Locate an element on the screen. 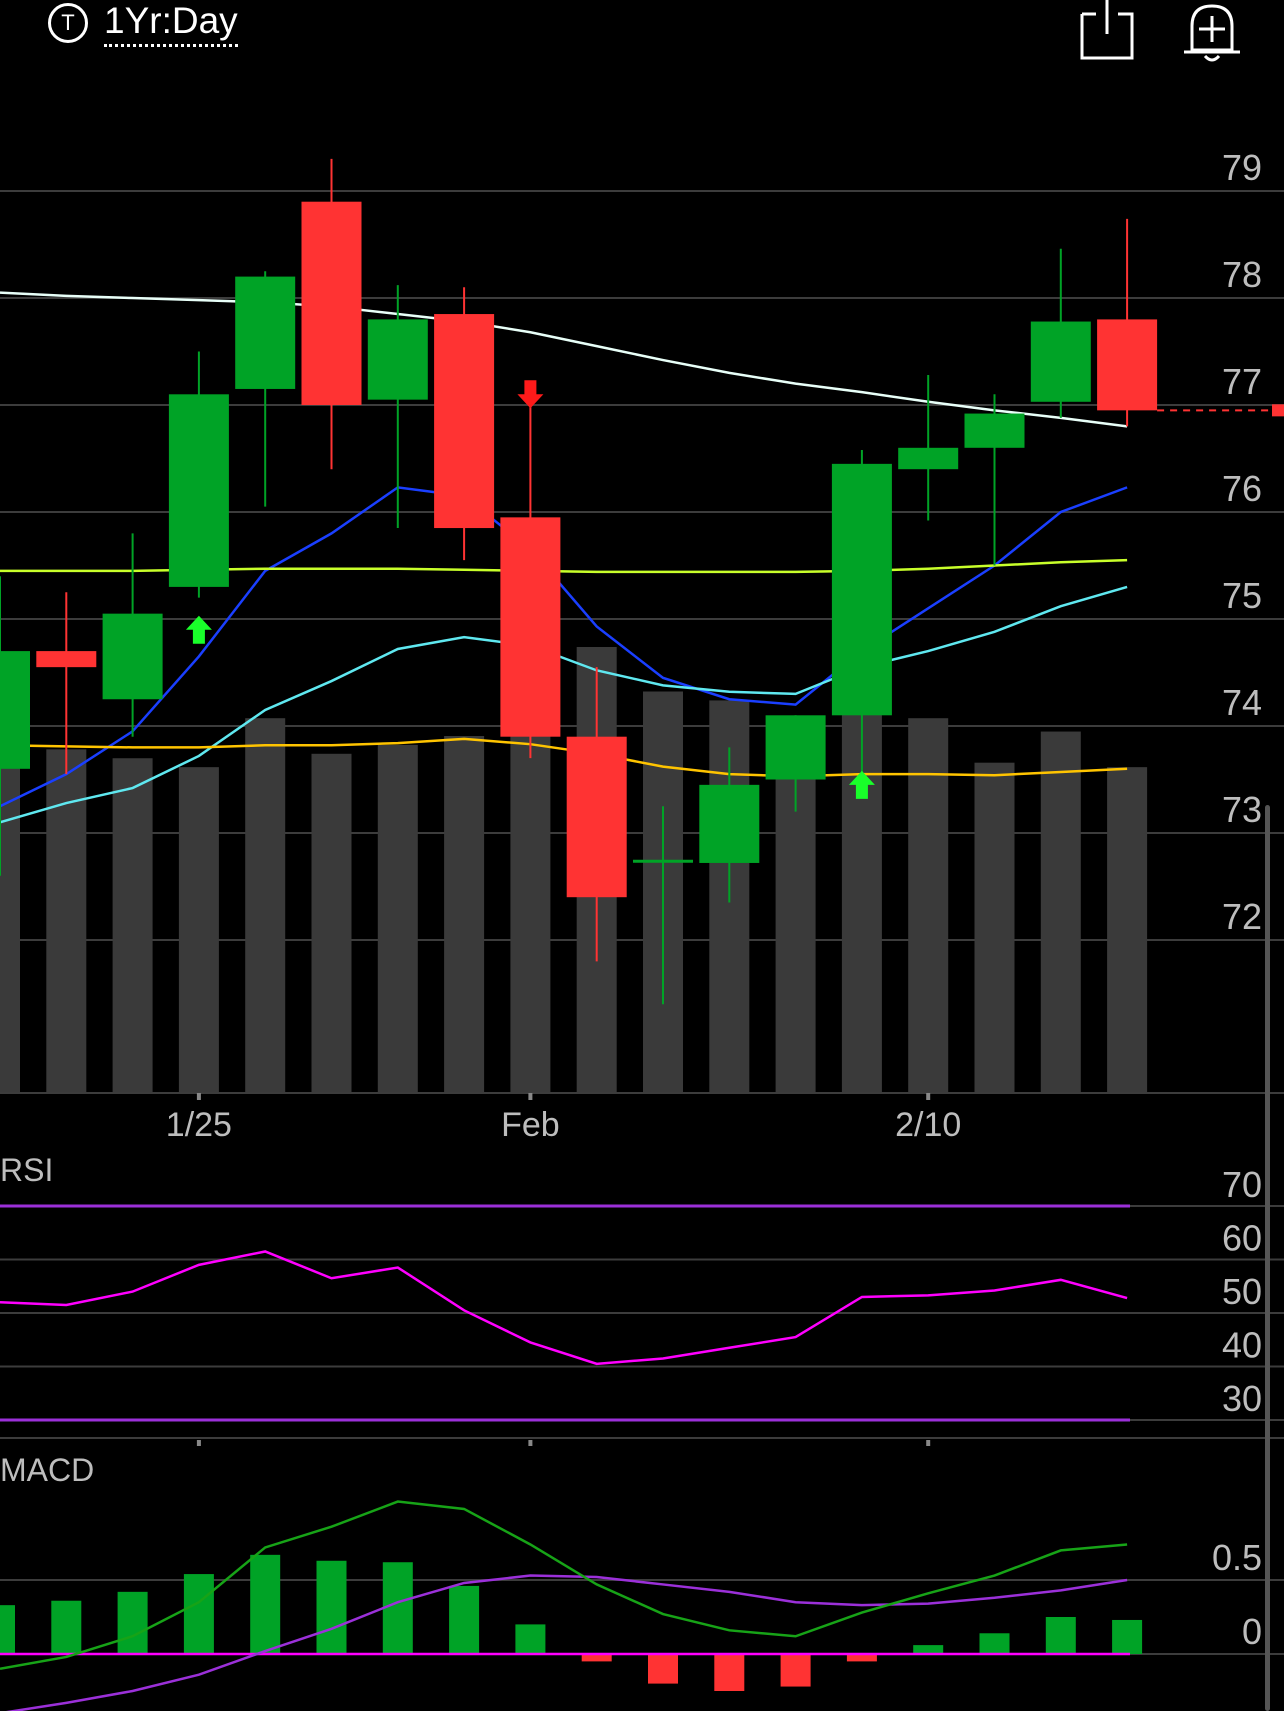 The width and height of the screenshot is (1284, 1711). macd-line is located at coordinates (564, 1585).